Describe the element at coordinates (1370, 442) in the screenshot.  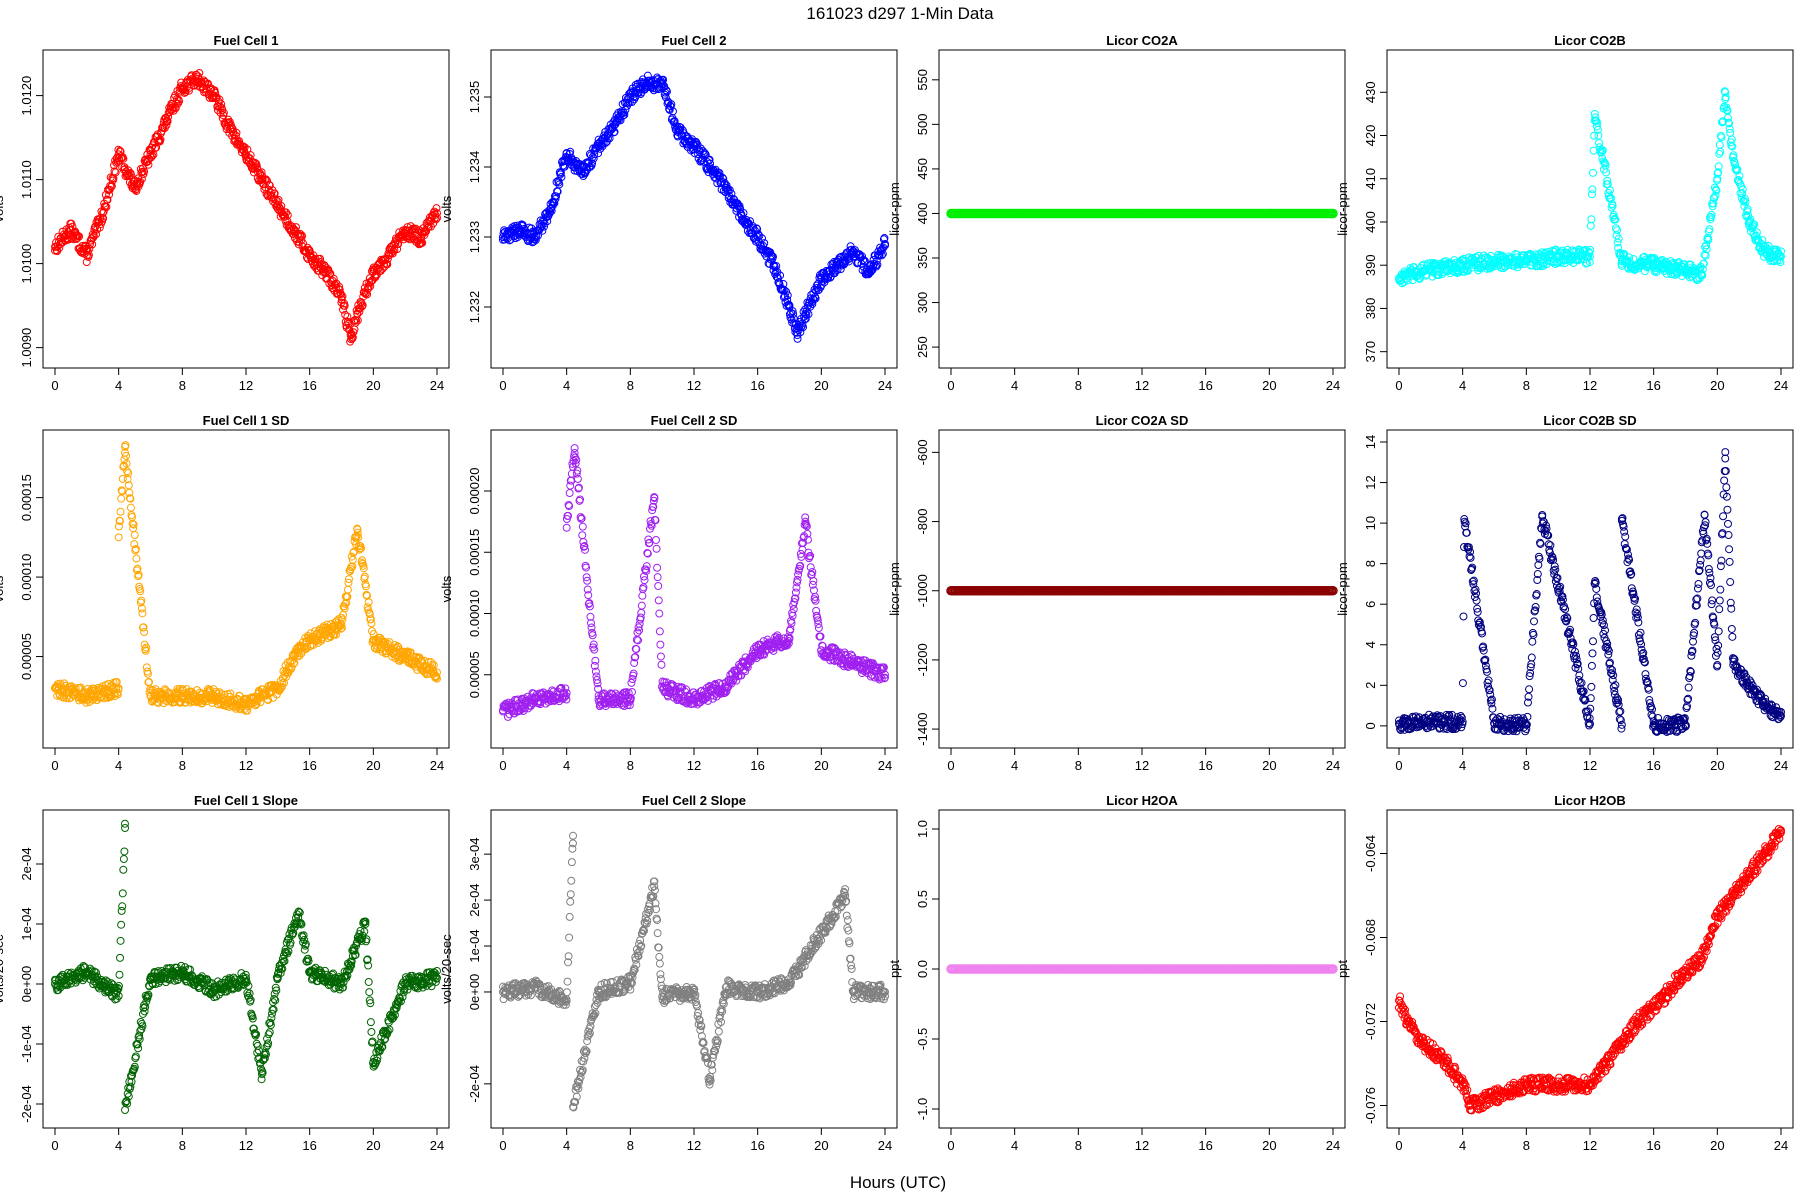
I see `y-tick-label: 14` at that location.